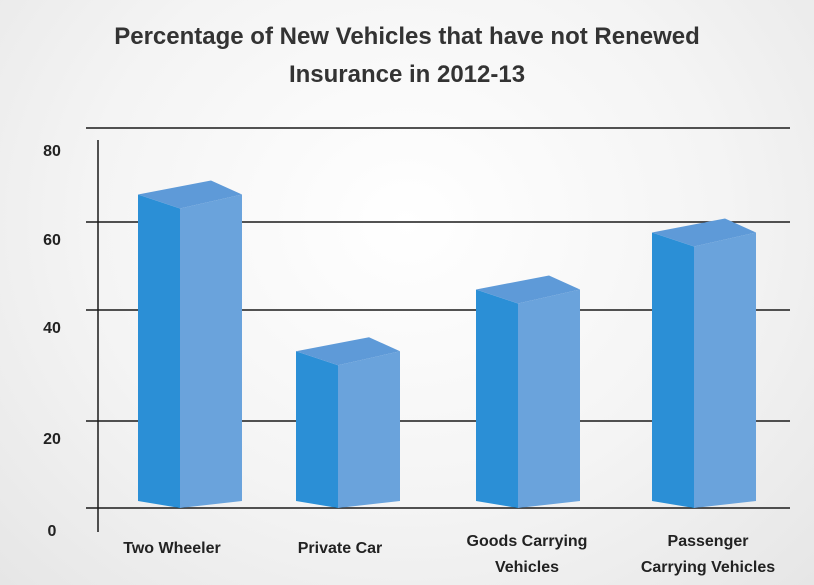 The image size is (814, 585). What do you see at coordinates (52, 531) in the screenshot?
I see `y-tick-label: 0` at bounding box center [52, 531].